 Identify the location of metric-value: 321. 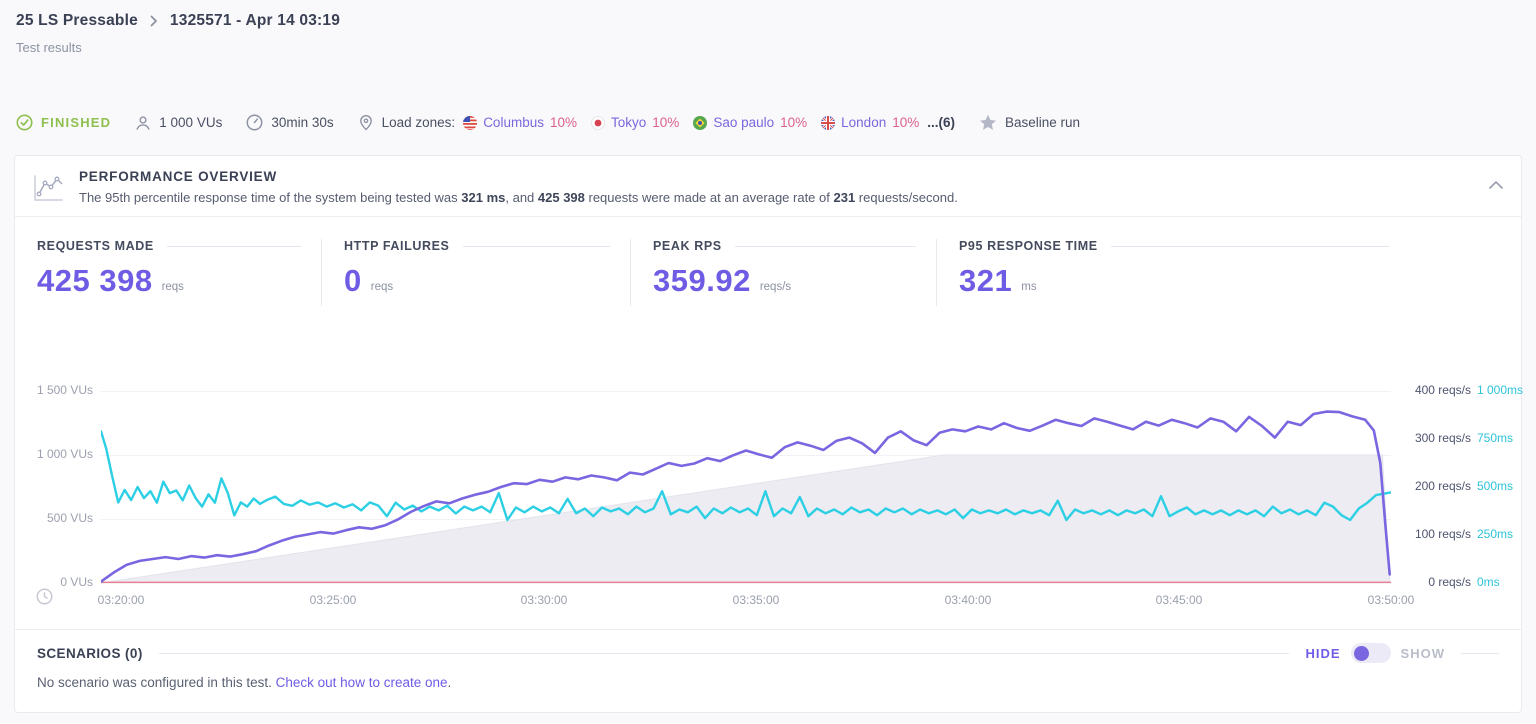
(986, 280).